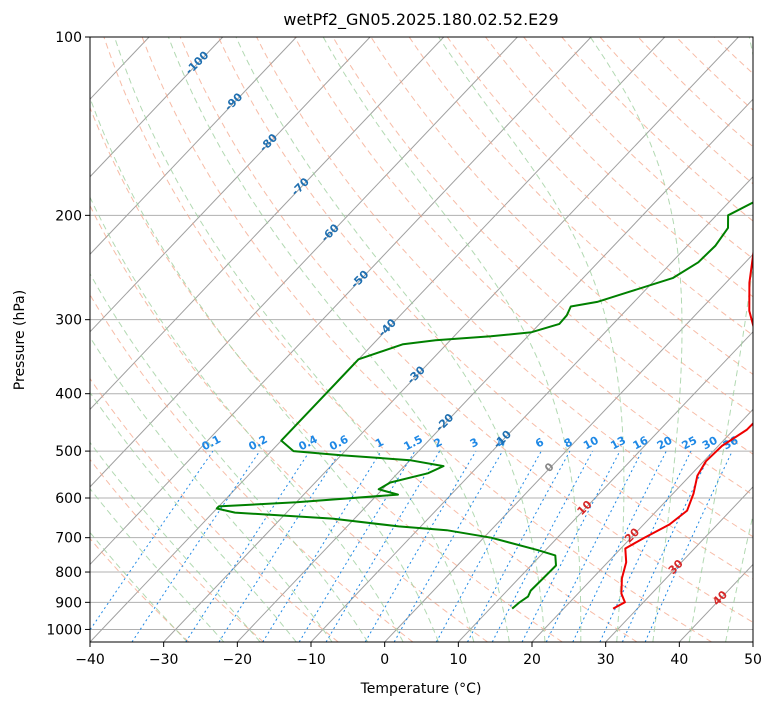 The height and width of the screenshot is (708, 775). What do you see at coordinates (753, 660) in the screenshot?
I see `x-tick-label: 50` at bounding box center [753, 660].